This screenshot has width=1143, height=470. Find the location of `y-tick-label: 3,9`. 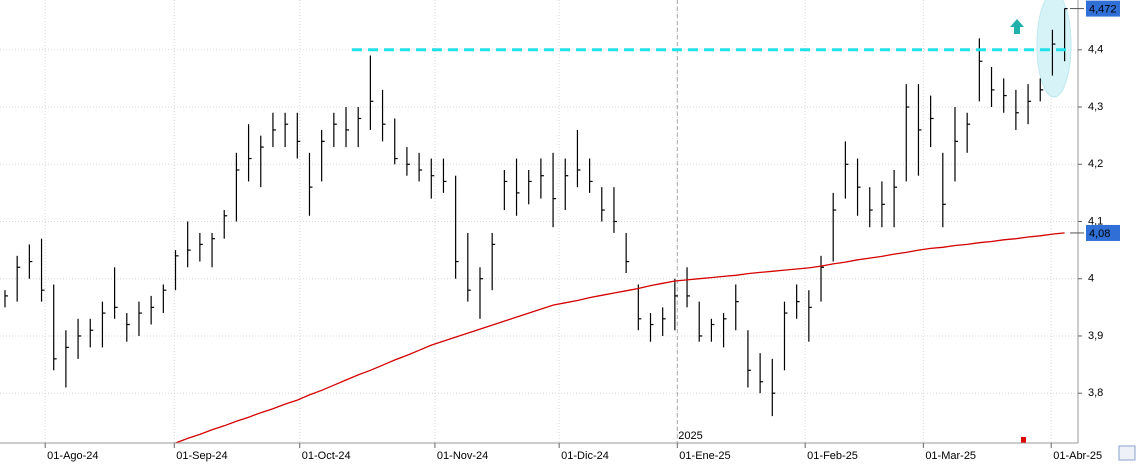

y-tick-label: 3,9 is located at coordinates (1095, 336).